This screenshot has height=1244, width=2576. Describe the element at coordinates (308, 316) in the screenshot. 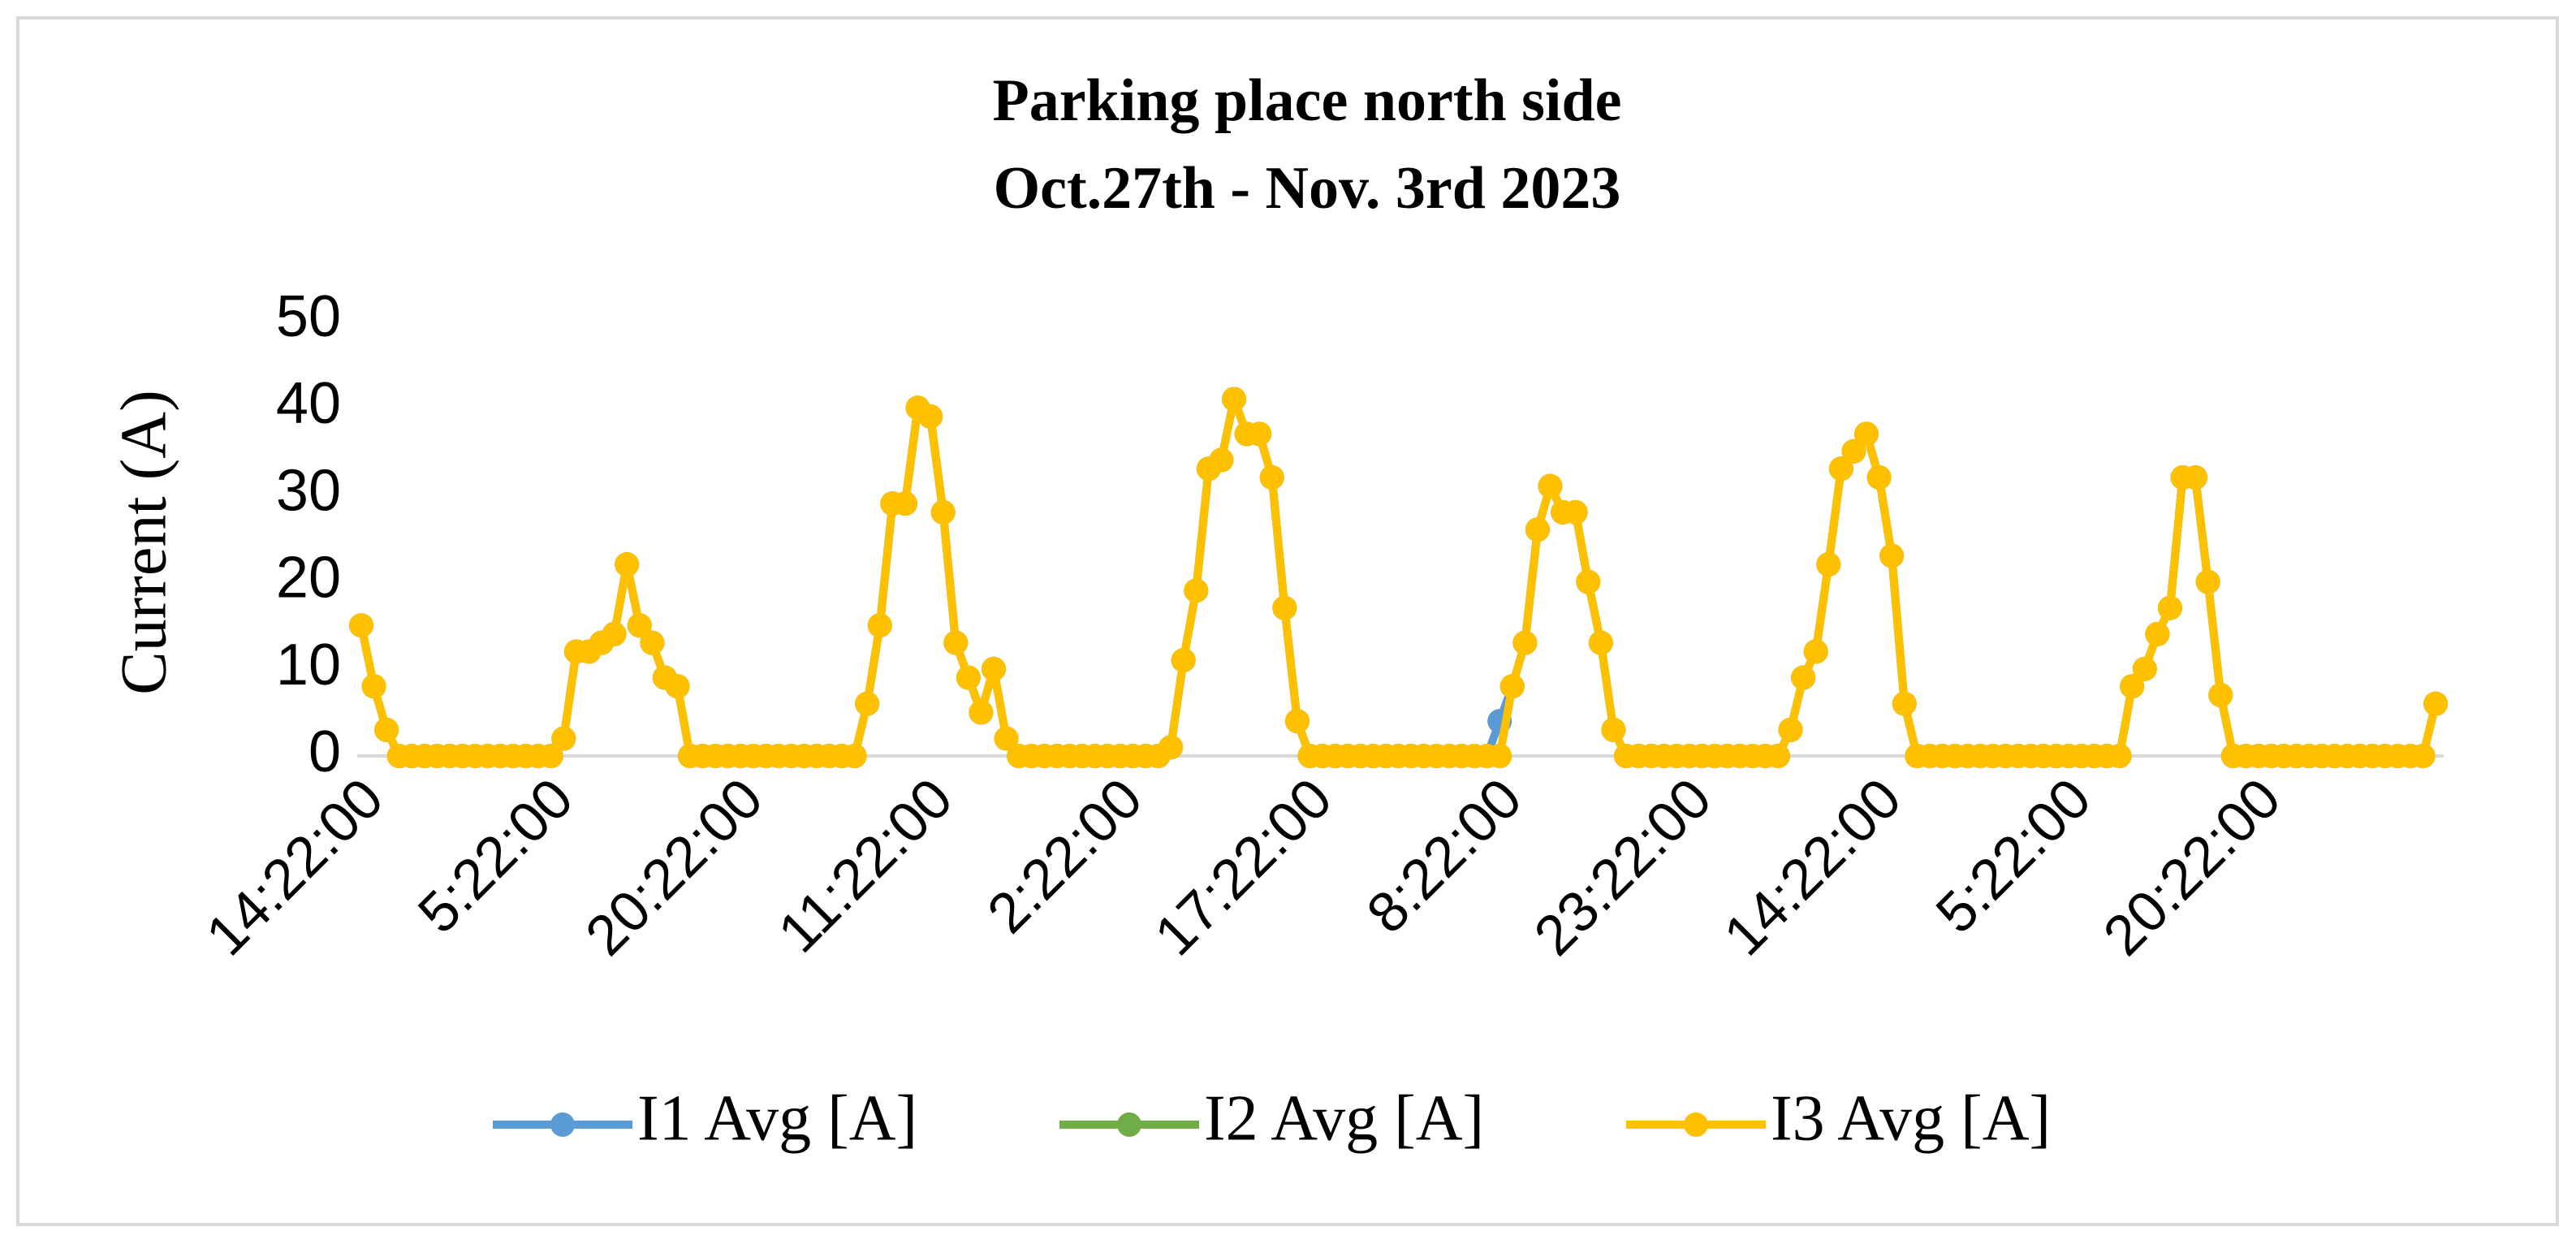

I see `y-tick-label: 50` at that location.